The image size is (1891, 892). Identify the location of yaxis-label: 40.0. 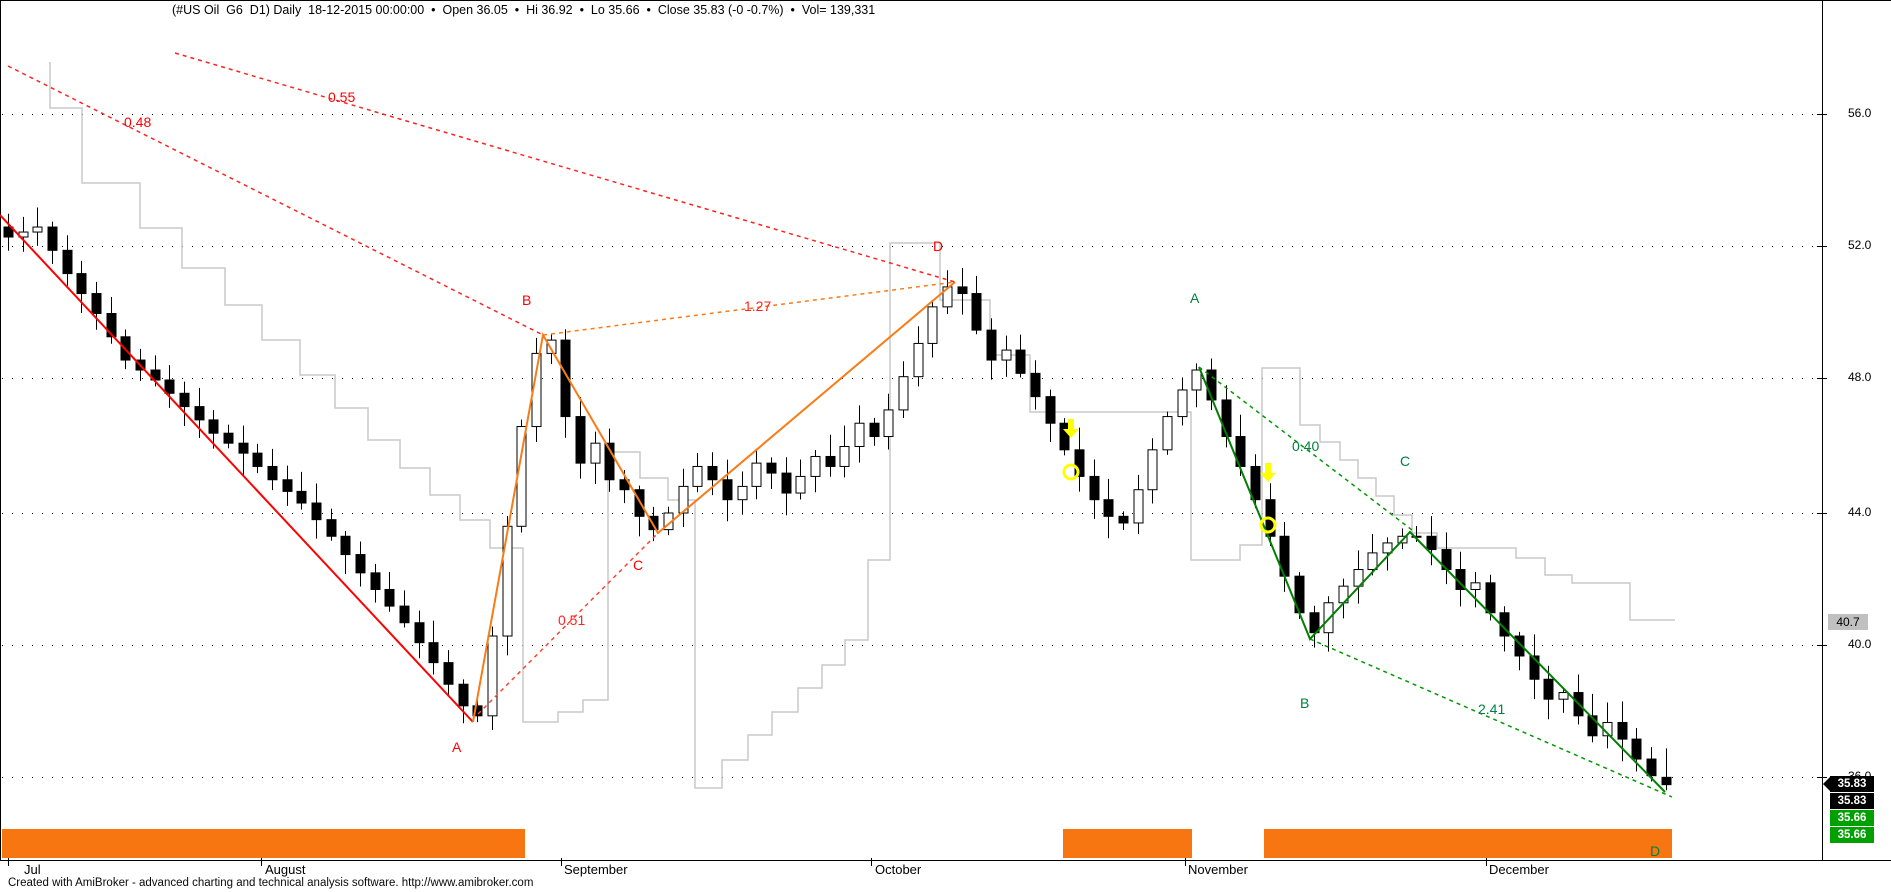
(1860, 644).